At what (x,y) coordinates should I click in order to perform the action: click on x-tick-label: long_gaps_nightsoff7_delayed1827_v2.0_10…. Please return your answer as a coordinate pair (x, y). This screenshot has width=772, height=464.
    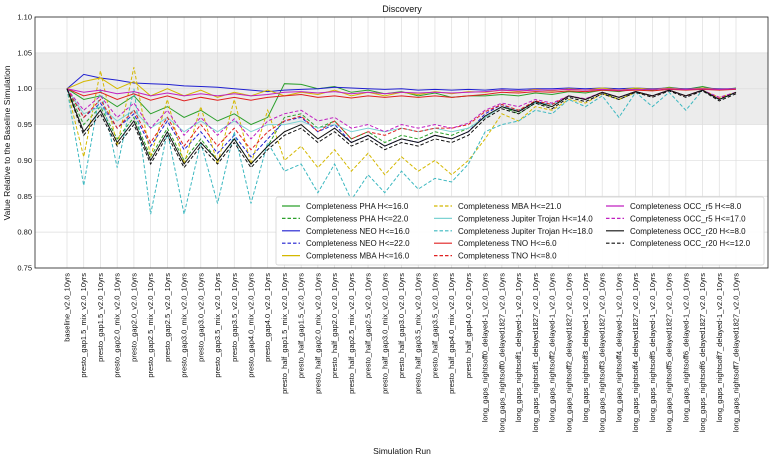
    Looking at the image, I should click on (736, 352).